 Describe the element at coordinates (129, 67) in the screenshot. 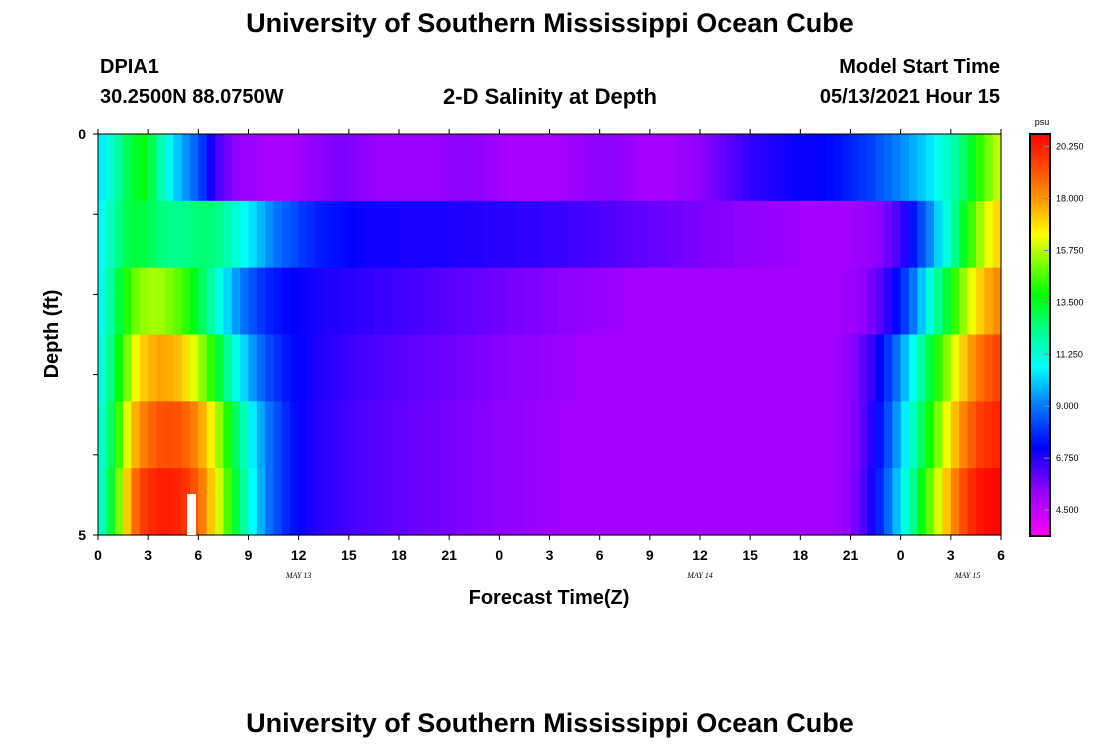

I see `station-id: DPIA1` at that location.